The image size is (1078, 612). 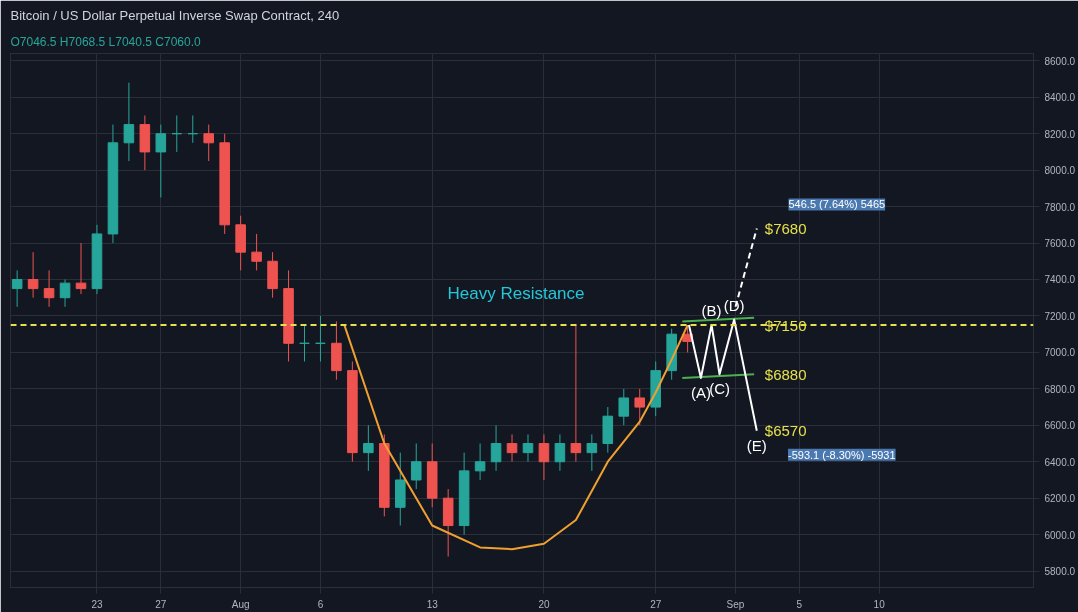 I want to click on y-tick-label: 5800.0, so click(x=1060, y=572).